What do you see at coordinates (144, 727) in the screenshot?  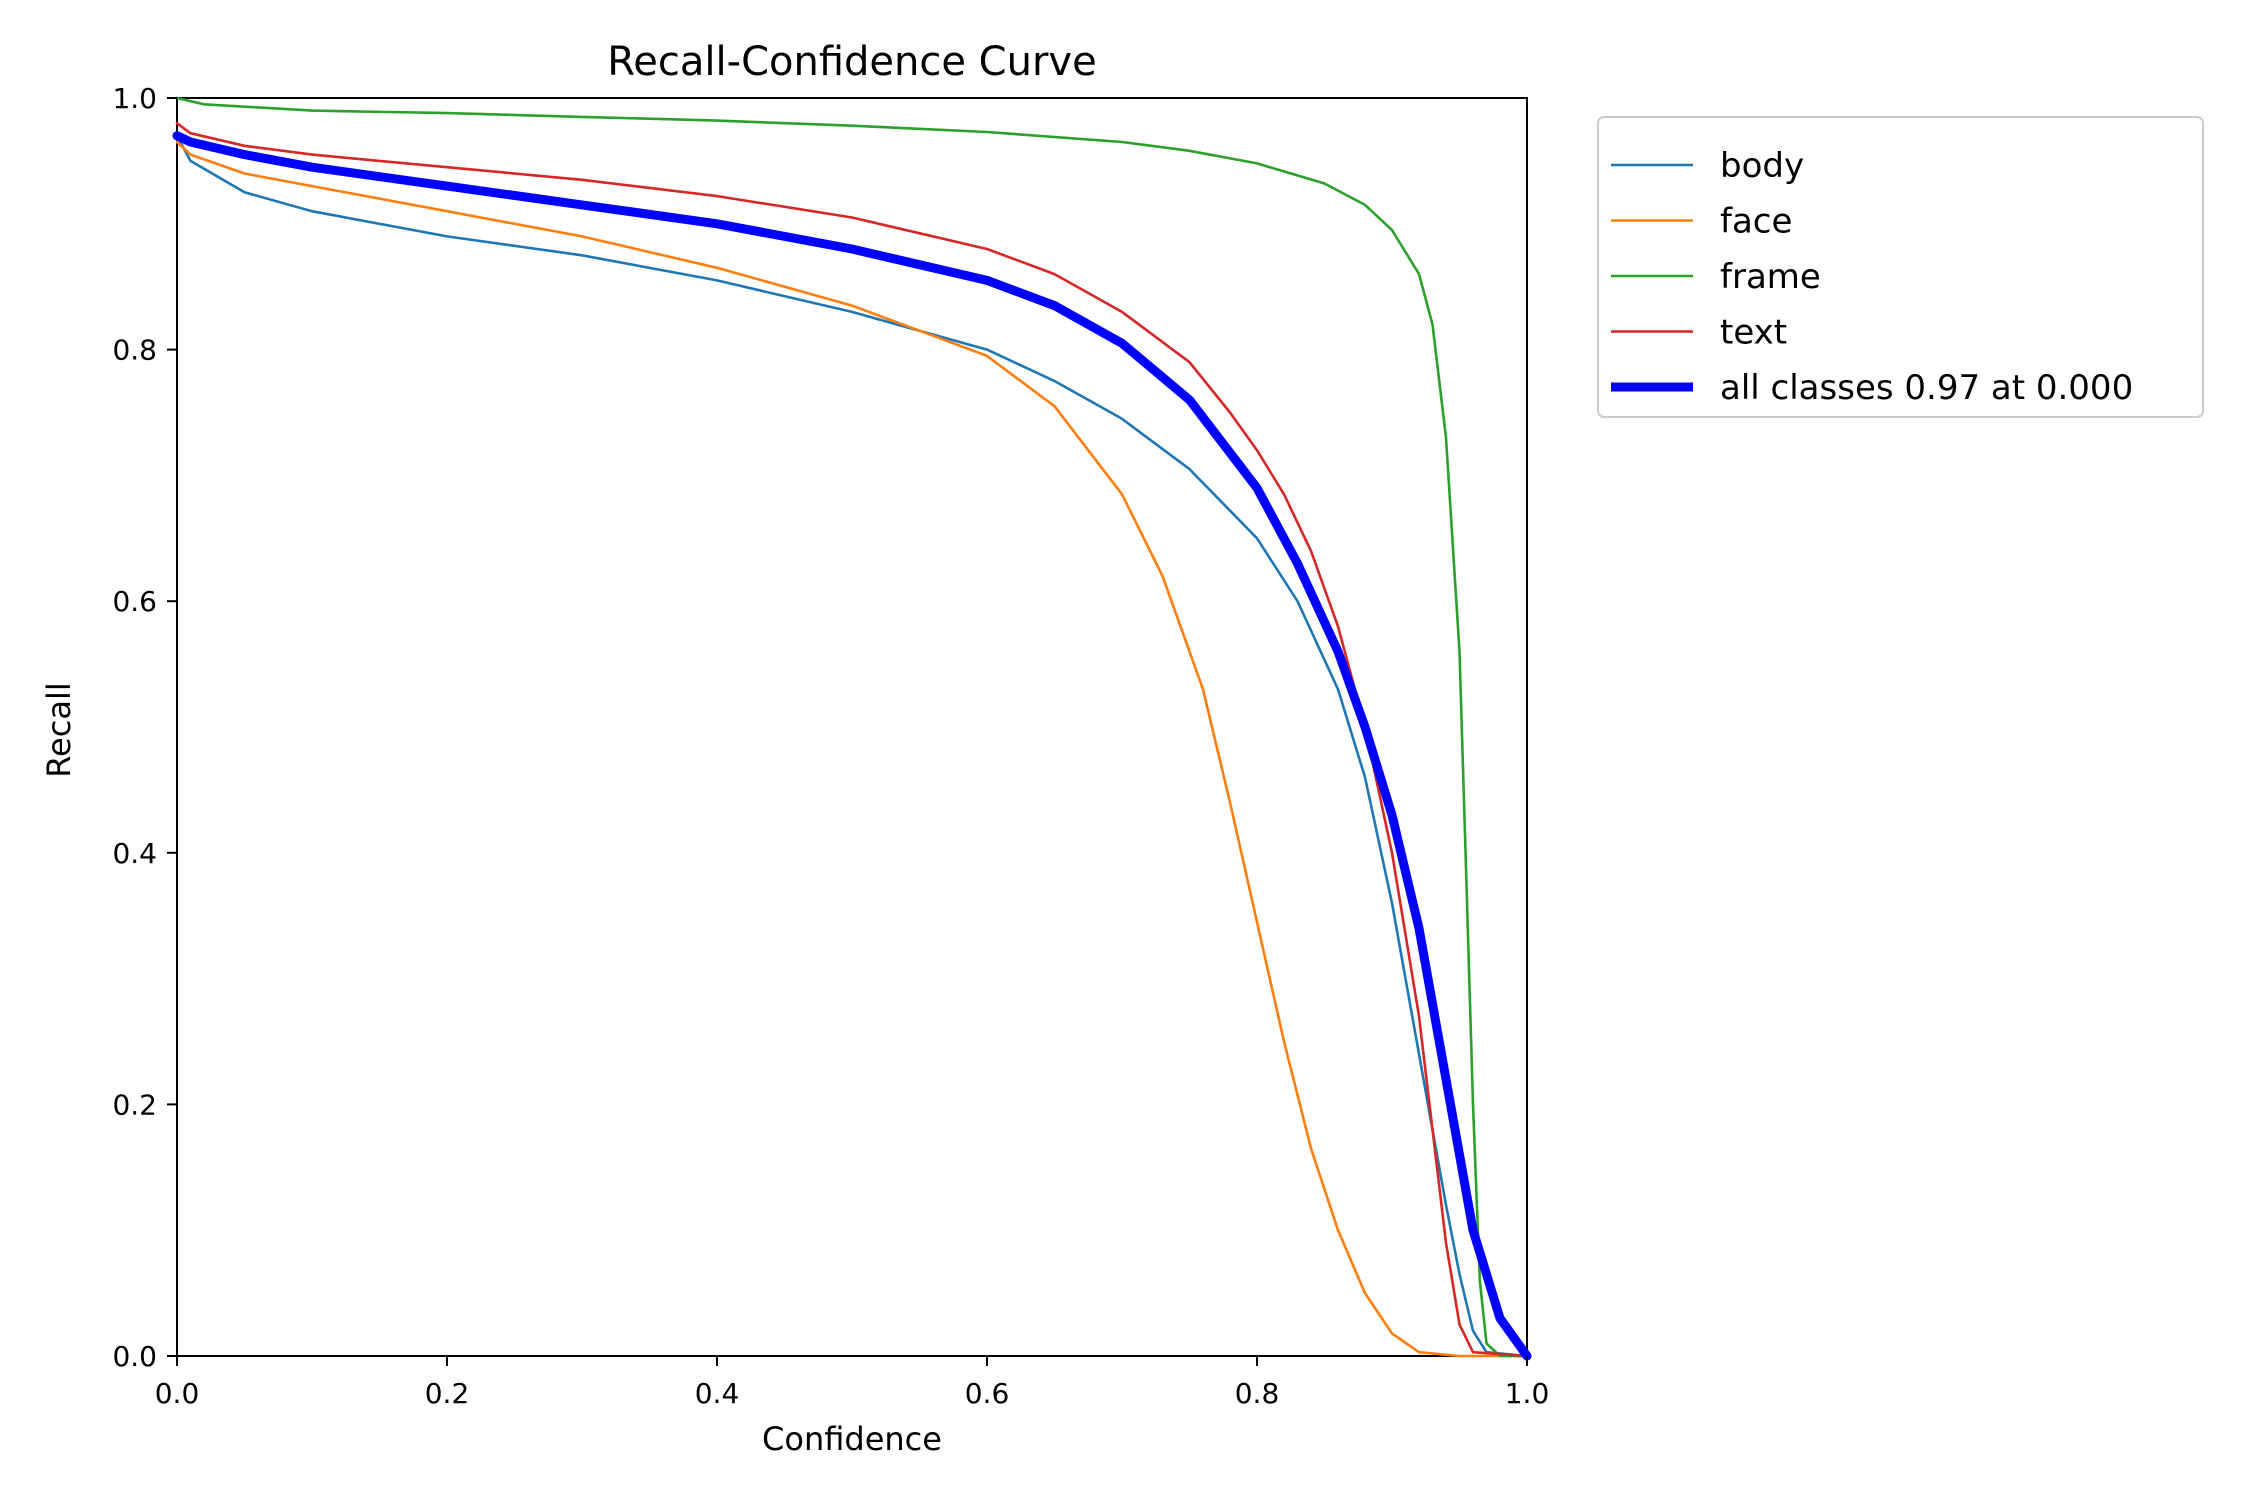 I see `y-axis-ticks: 0.0 0.2 0.4 0.6 0.8 1.0` at bounding box center [144, 727].